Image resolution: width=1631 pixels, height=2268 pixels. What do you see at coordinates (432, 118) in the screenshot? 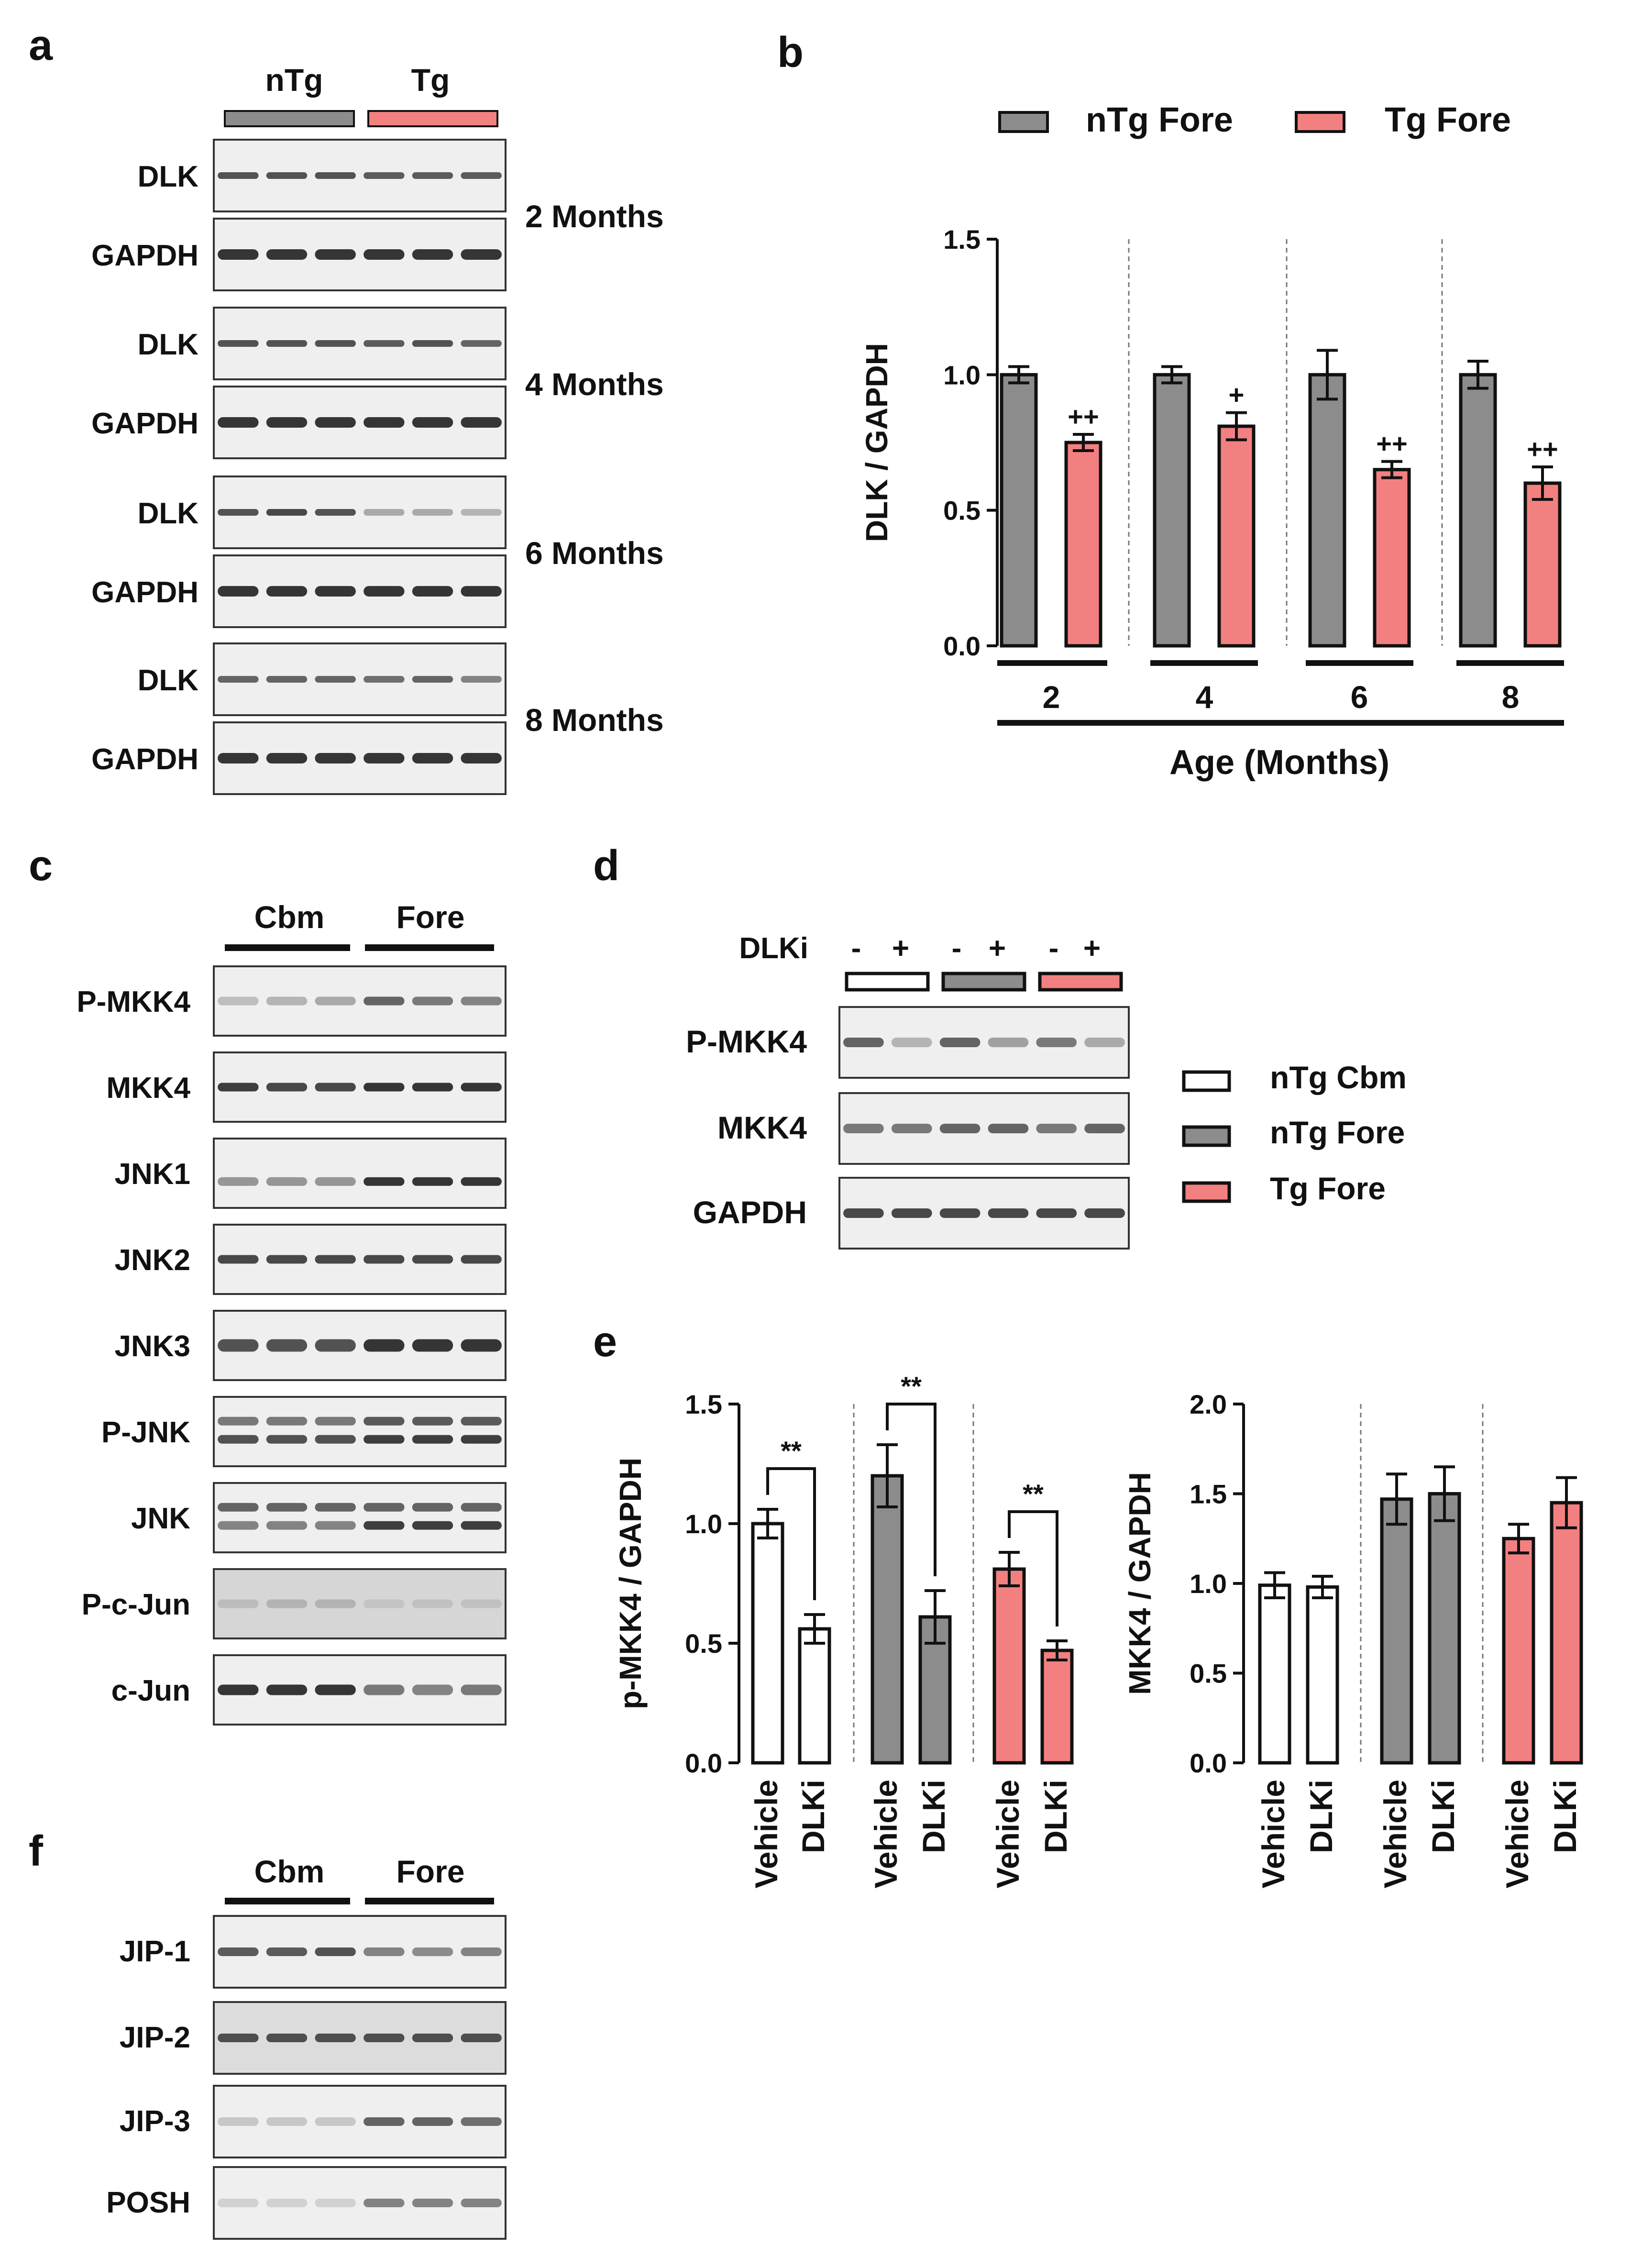
I see `group-bar-tg` at bounding box center [432, 118].